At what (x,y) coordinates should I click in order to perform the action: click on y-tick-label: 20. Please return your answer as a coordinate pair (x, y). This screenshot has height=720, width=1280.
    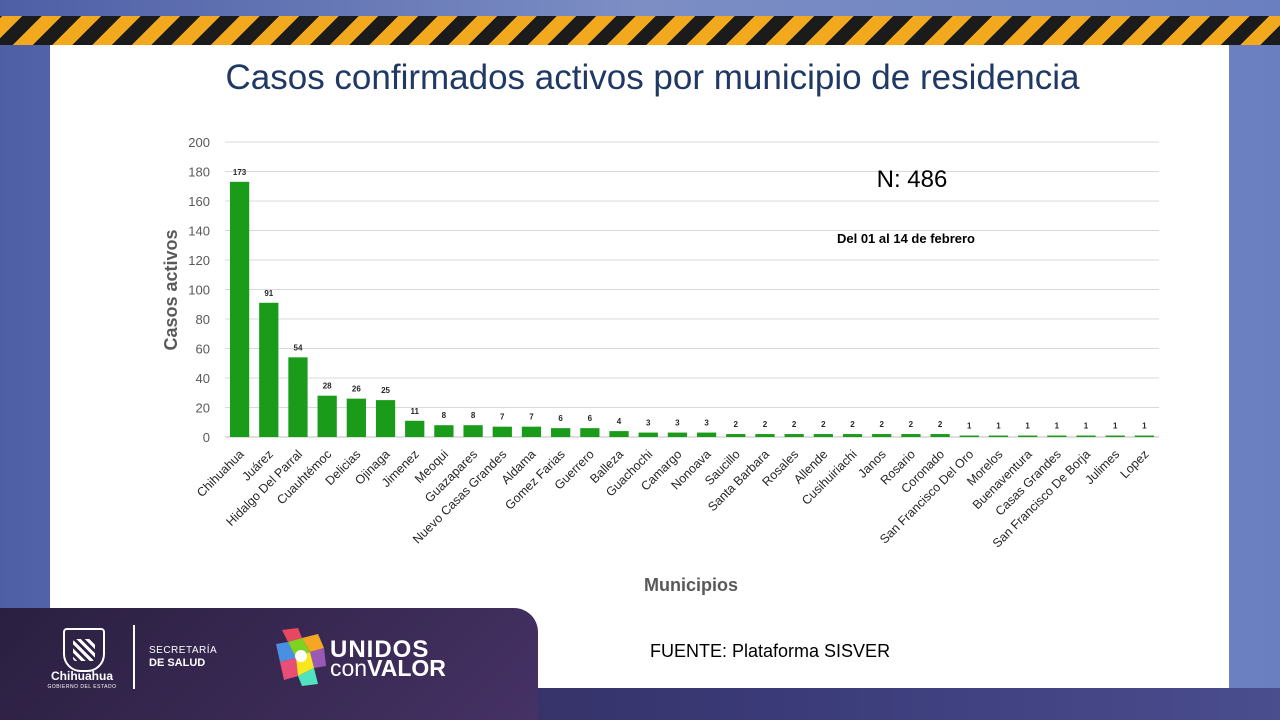
    Looking at the image, I should click on (203, 408).